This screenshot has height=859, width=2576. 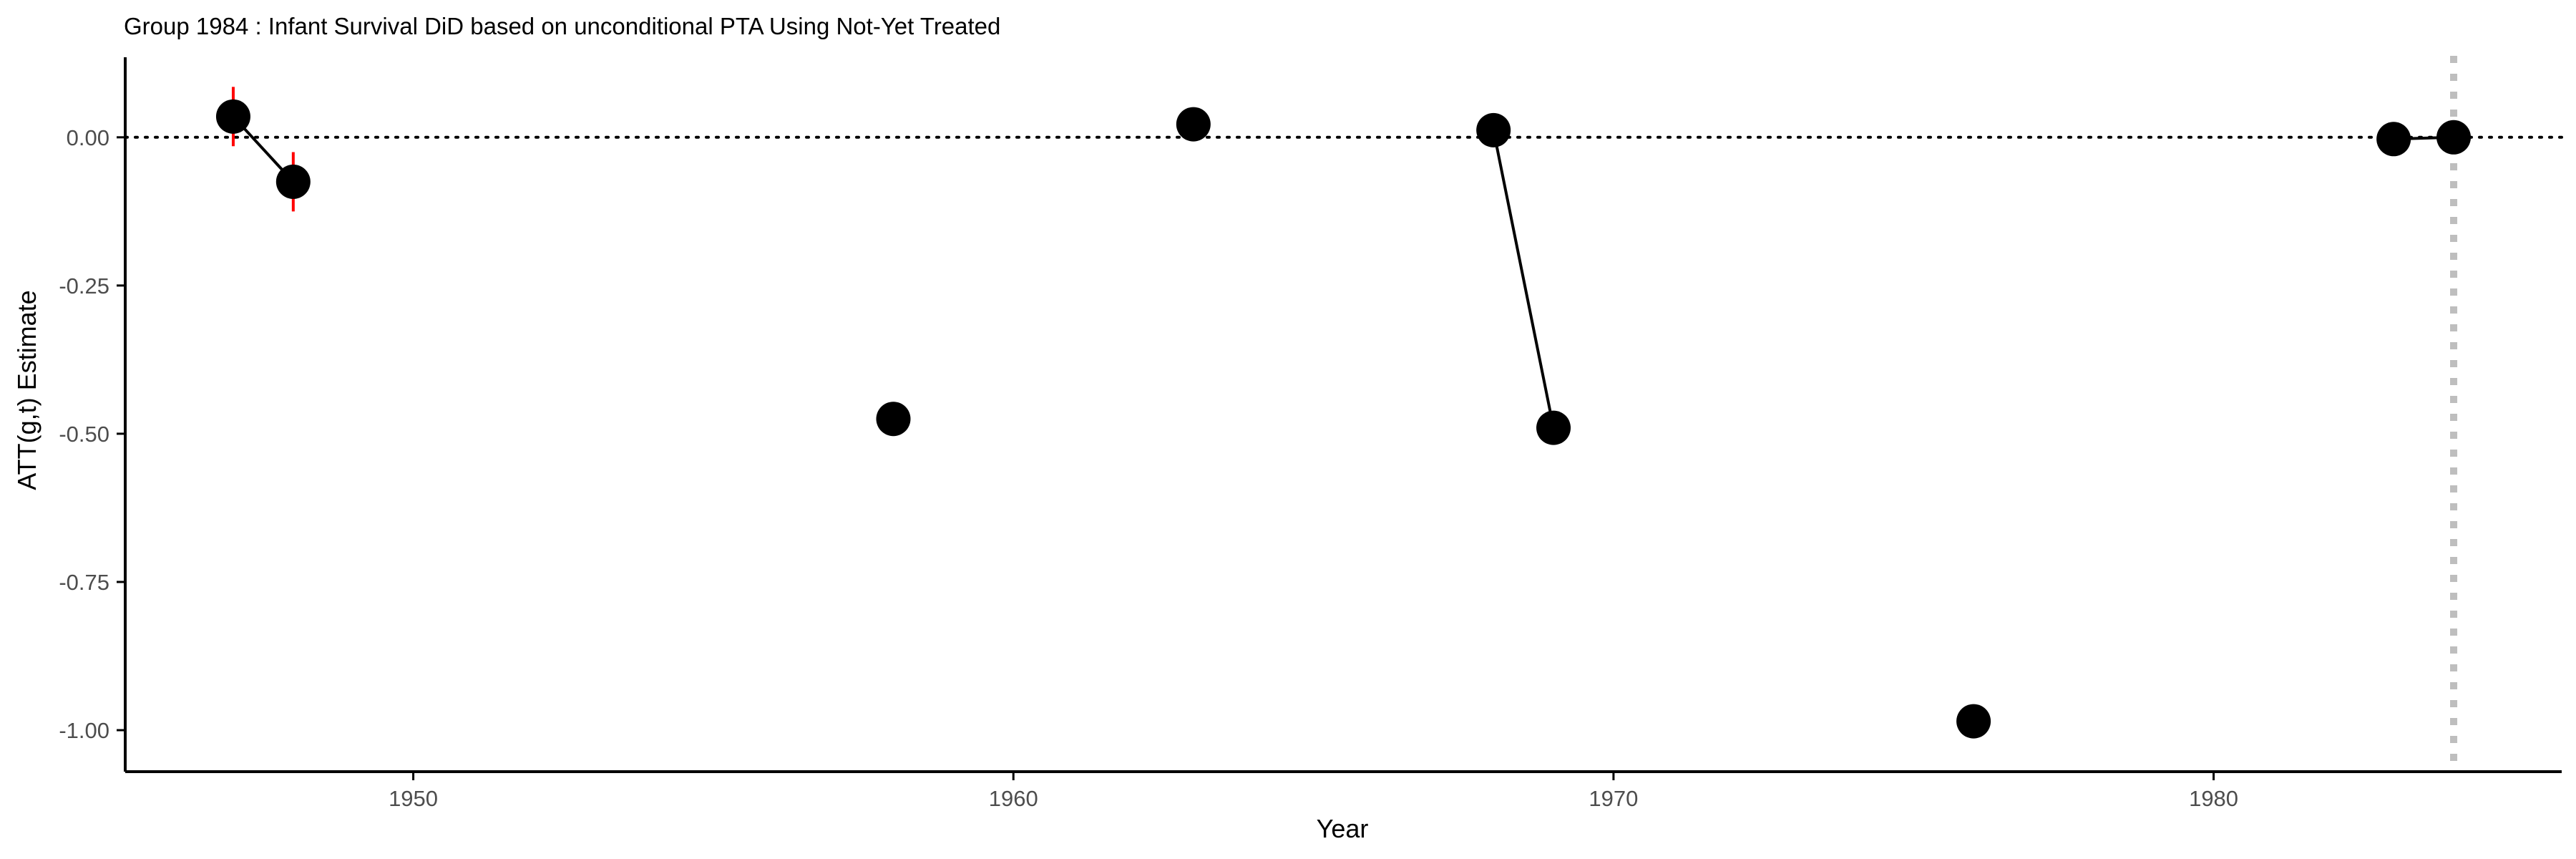 What do you see at coordinates (84, 286) in the screenshot?
I see `y-tick-label: -0.25` at bounding box center [84, 286].